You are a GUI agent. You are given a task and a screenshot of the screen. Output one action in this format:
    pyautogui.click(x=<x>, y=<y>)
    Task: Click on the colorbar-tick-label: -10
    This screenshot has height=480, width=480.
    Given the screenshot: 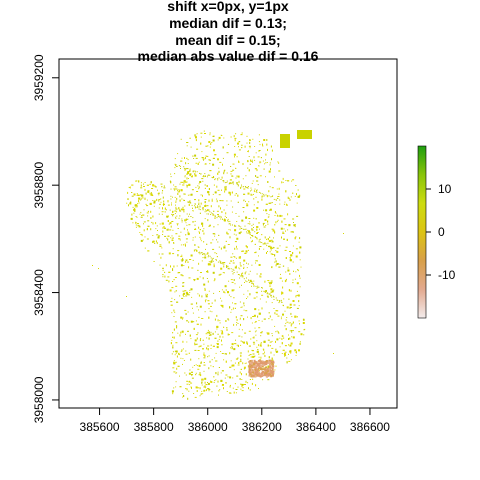 What is the action you would take?
    pyautogui.click(x=447, y=275)
    